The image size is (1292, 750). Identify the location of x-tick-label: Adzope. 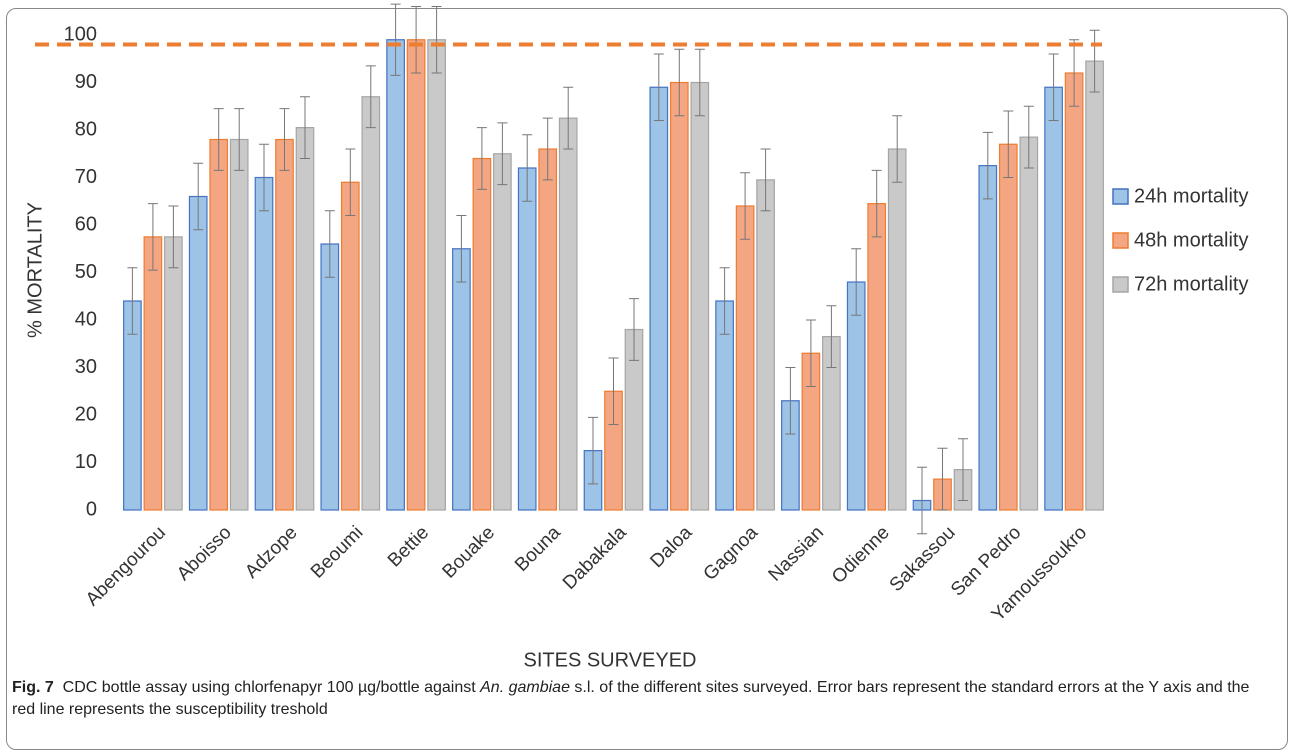
(271, 552).